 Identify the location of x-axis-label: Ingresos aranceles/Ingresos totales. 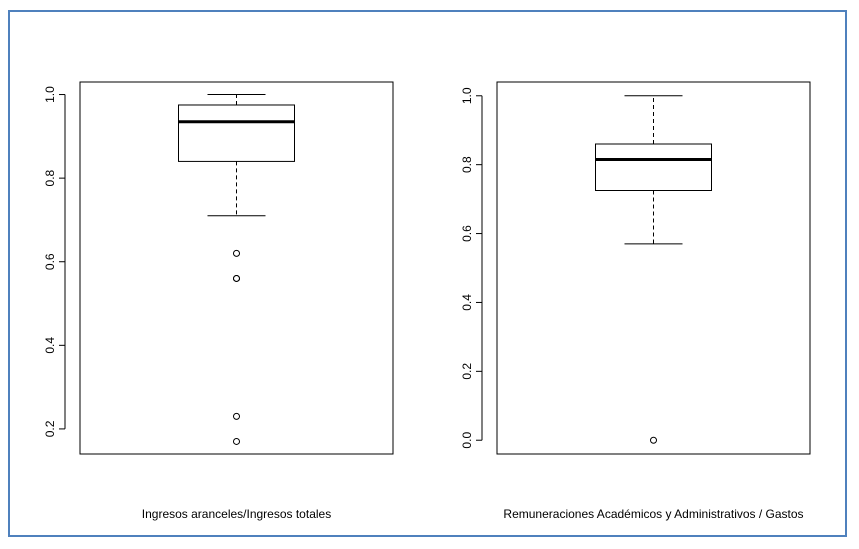
(236, 514).